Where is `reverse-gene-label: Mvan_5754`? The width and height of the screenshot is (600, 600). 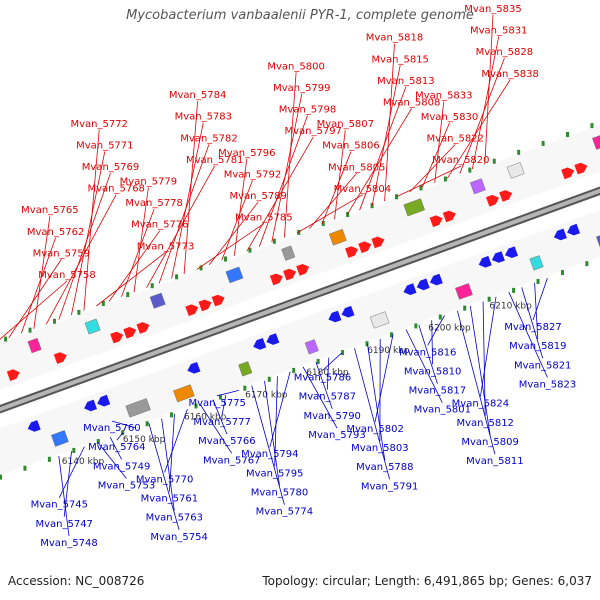 reverse-gene-label: Mvan_5754 is located at coordinates (178, 537).